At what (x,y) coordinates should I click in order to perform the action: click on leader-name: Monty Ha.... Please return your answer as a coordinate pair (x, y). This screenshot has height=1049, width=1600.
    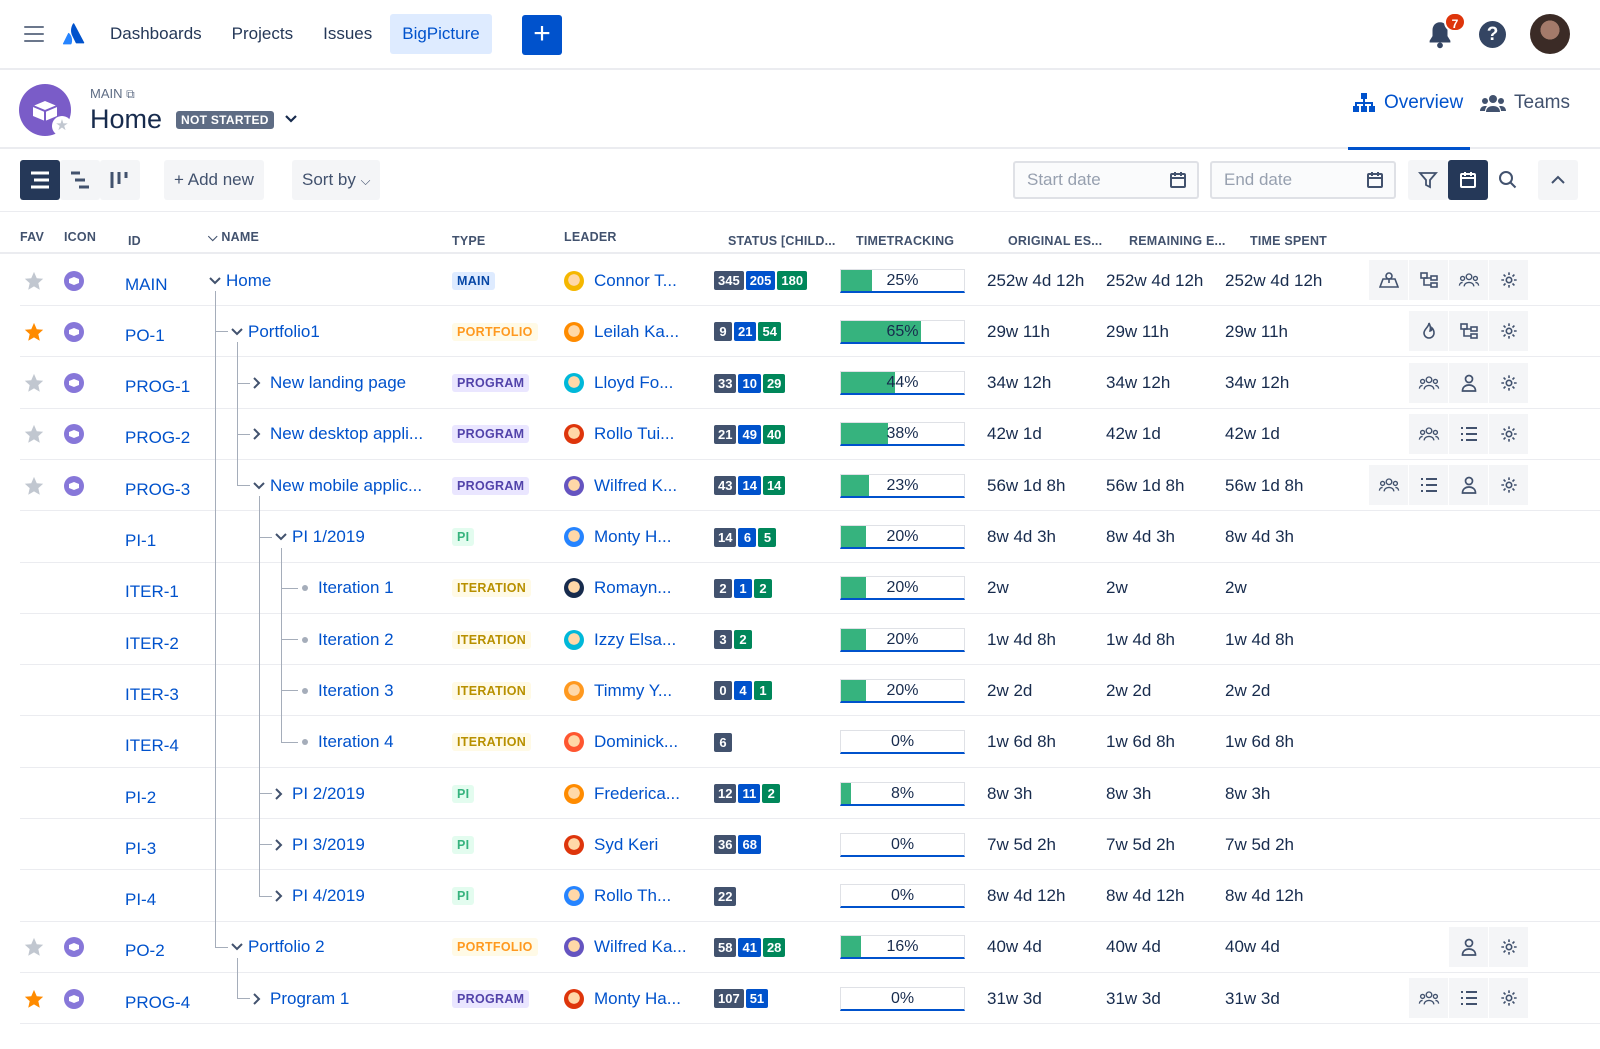
    Looking at the image, I should click on (637, 998).